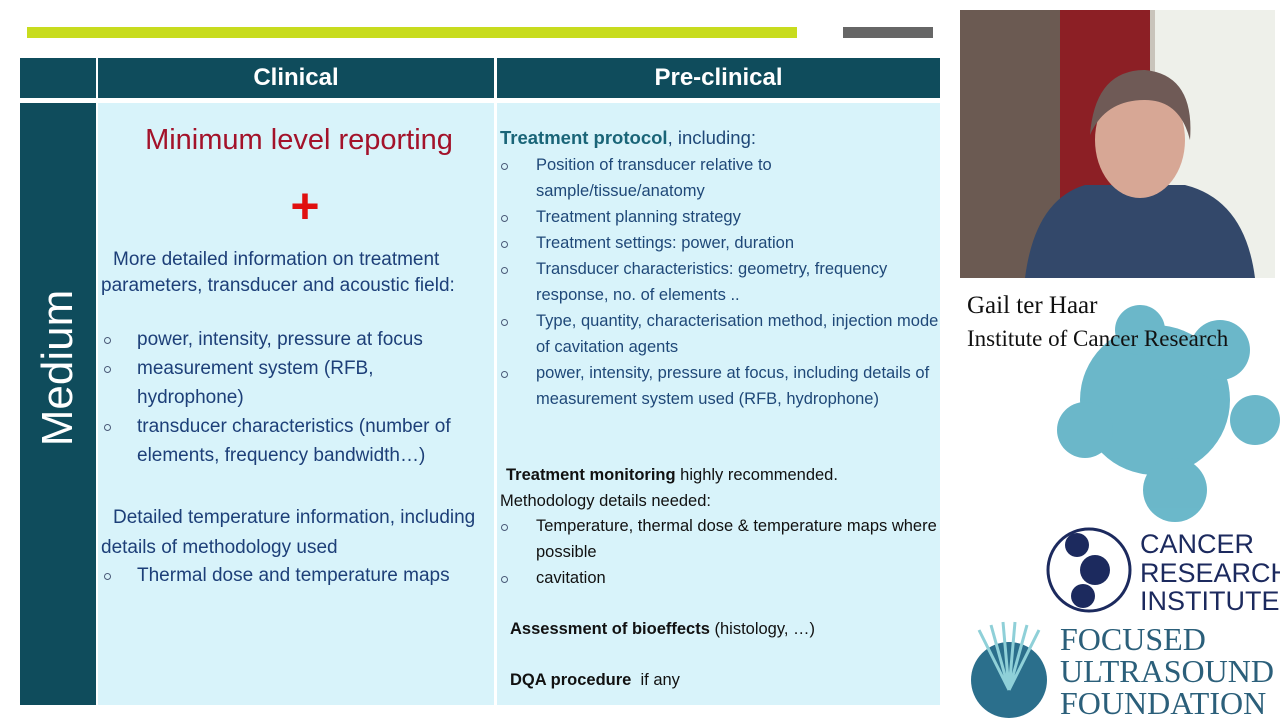  Describe the element at coordinates (591, 475) in the screenshot. I see `monitoring-bold: Treatment monitoring` at that location.